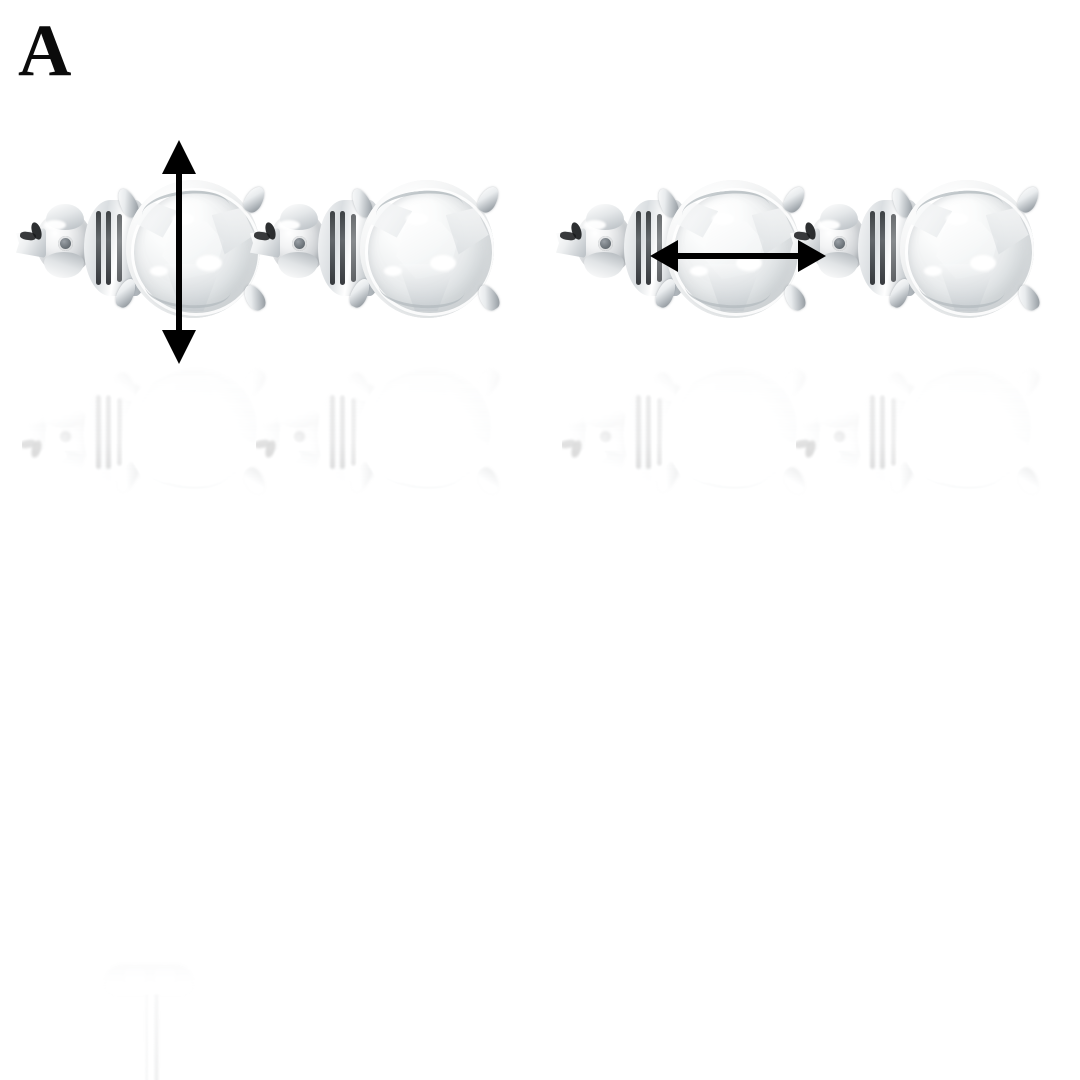 The width and height of the screenshot is (1080, 1080). What do you see at coordinates (45, 51) in the screenshot?
I see `panel-a-letter: A` at bounding box center [45, 51].